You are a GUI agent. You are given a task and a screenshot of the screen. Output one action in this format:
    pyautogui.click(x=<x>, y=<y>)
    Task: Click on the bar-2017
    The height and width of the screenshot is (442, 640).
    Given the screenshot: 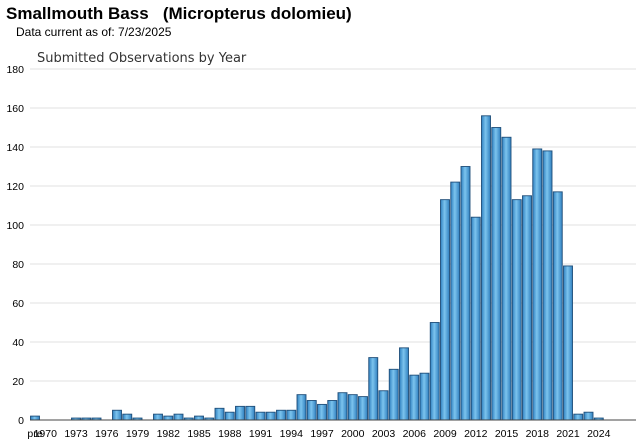 What is the action you would take?
    pyautogui.click(x=527, y=308)
    